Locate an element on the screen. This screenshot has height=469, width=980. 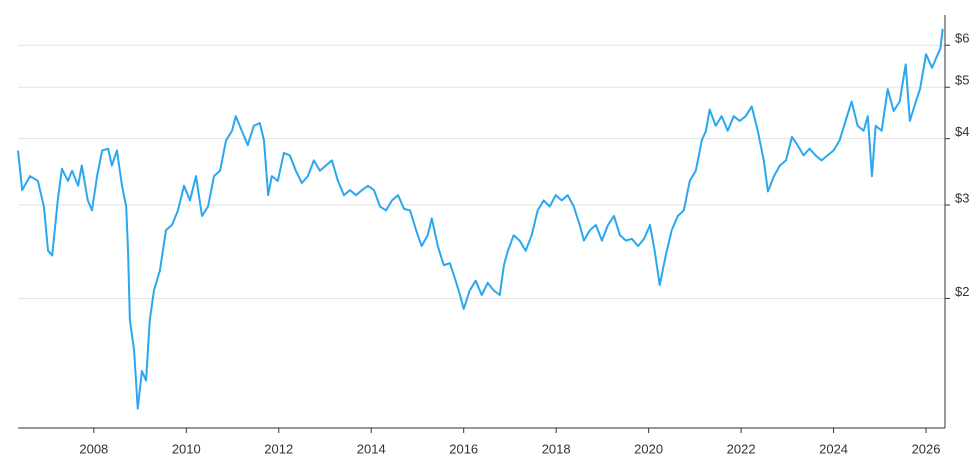
x-tick-label: 2012 is located at coordinates (278, 448).